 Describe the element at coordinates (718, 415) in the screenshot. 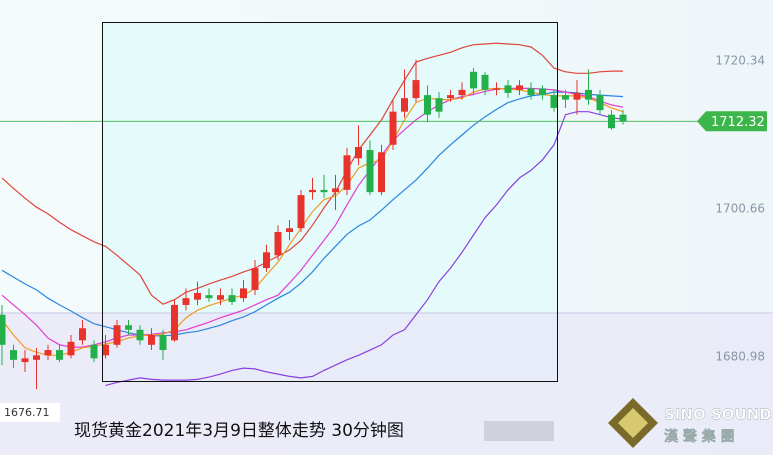

I see `logo-en: SINO SOUND` at that location.